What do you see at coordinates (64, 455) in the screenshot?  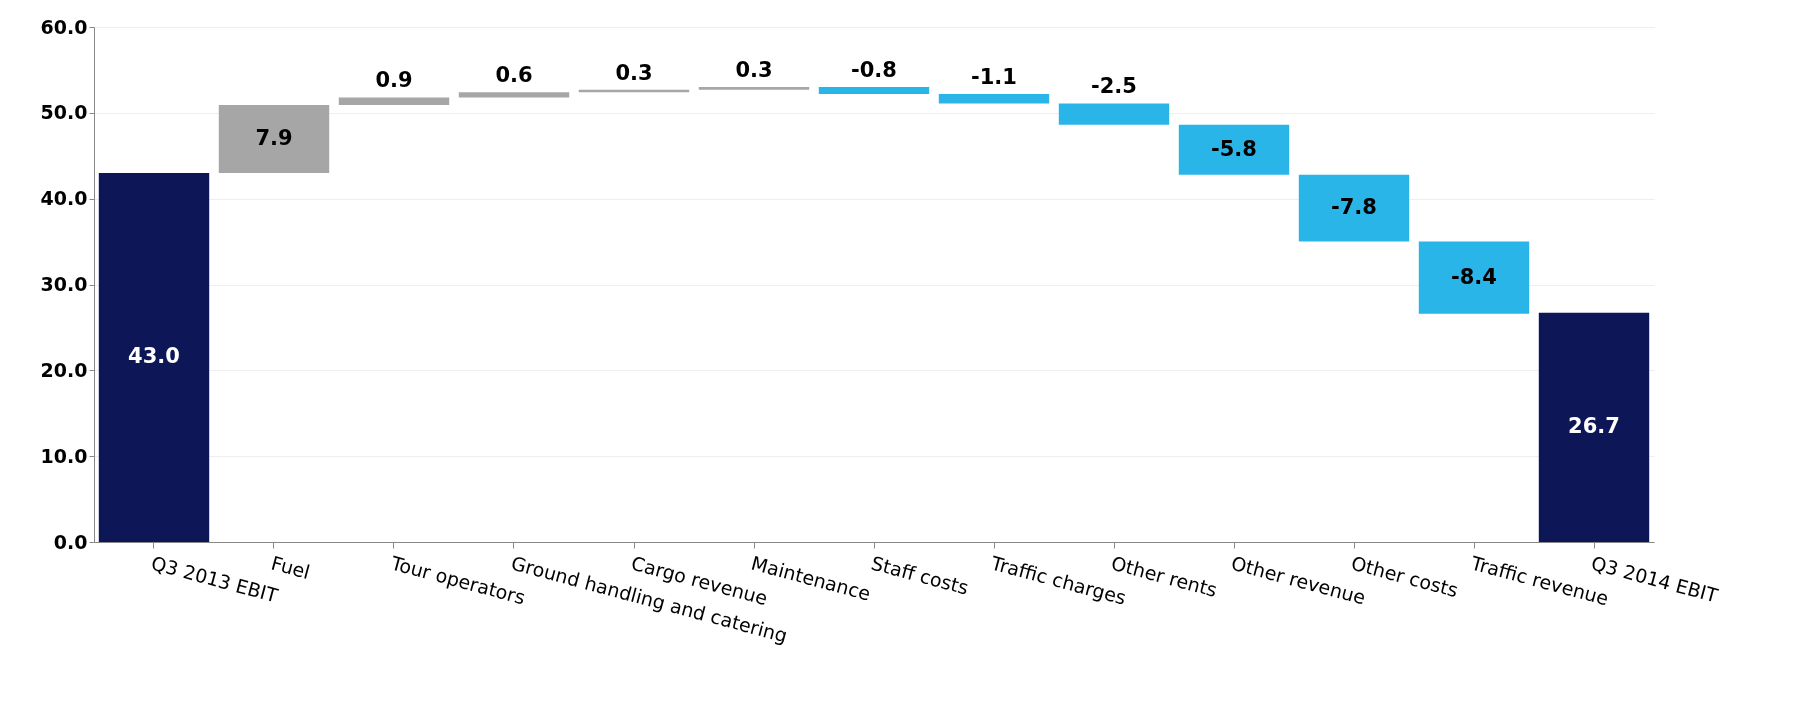 I see `y-tick-label: 10.0` at bounding box center [64, 455].